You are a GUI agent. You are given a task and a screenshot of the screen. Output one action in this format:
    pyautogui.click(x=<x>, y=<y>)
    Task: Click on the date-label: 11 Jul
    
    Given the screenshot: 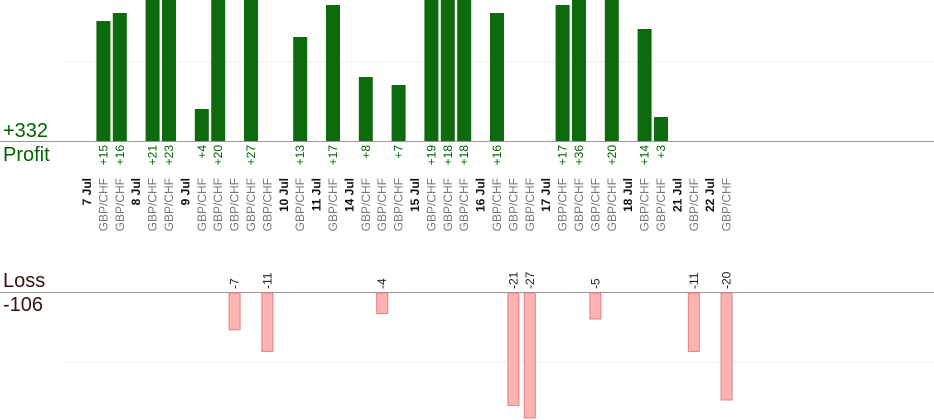 What is the action you would take?
    pyautogui.click(x=317, y=194)
    